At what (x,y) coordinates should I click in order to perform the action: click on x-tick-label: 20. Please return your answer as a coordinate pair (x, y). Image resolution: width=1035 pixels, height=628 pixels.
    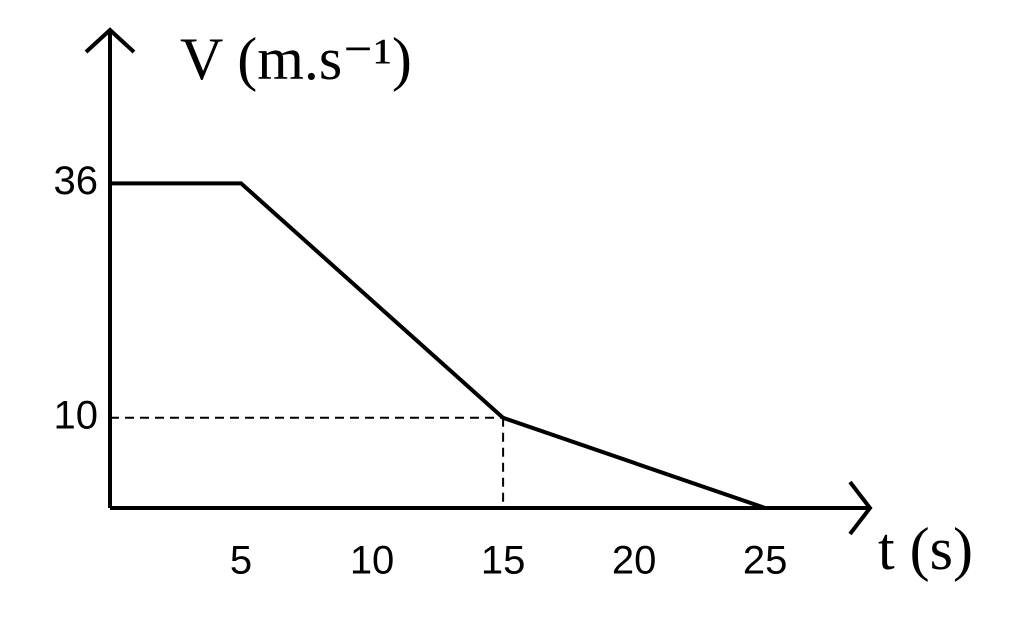
    Looking at the image, I should click on (634, 561).